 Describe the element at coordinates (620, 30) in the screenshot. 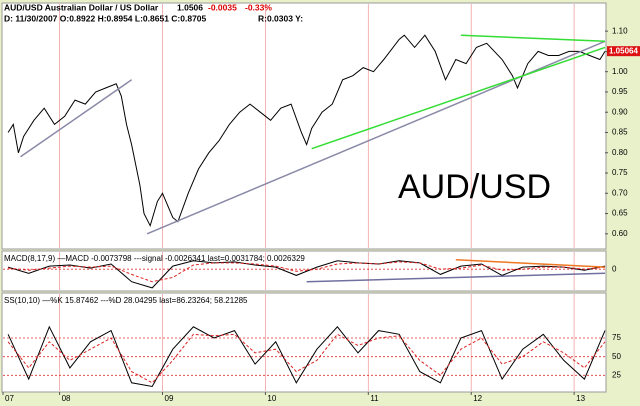

I see `y-tick-label: 1.10` at that location.